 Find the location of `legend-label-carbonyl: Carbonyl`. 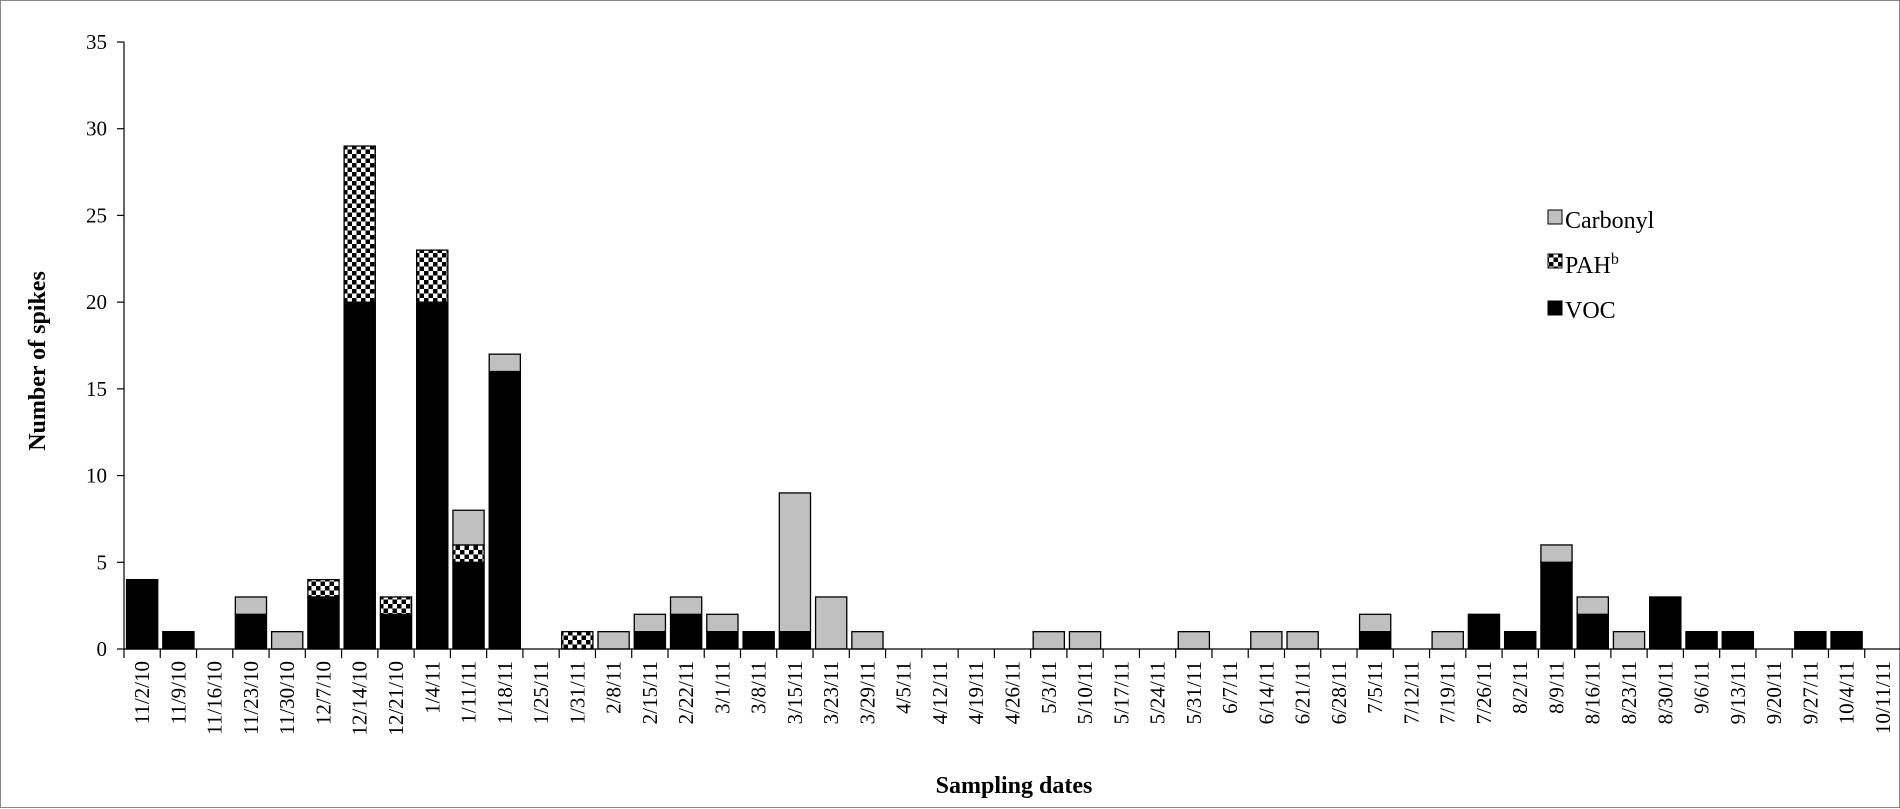

legend-label-carbonyl: Carbonyl is located at coordinates (1610, 221).